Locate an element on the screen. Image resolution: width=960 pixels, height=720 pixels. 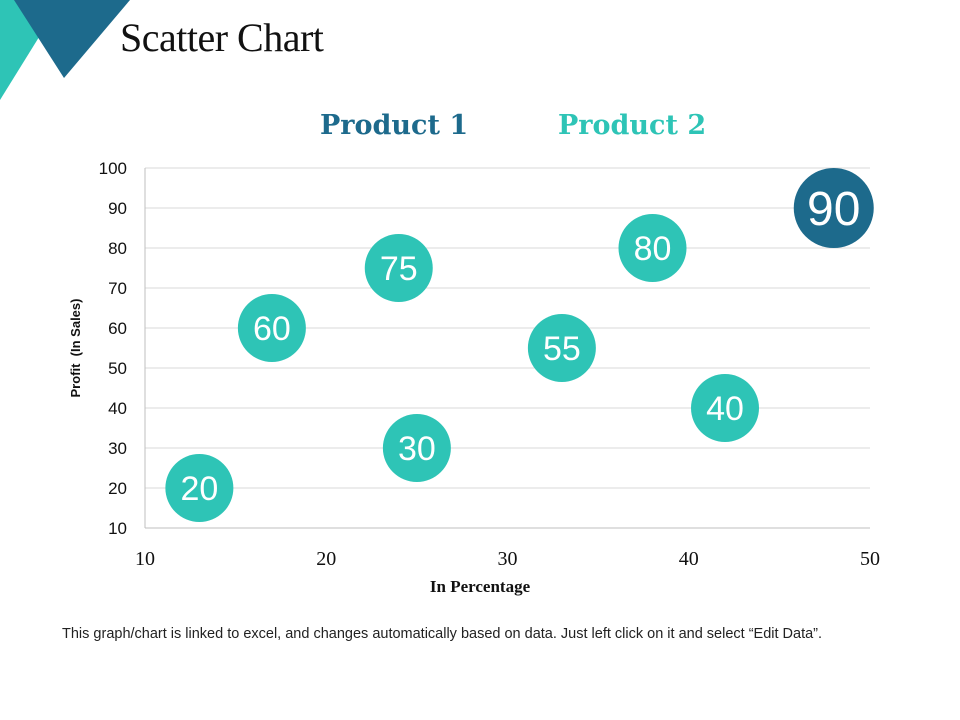
y-tick-label: 70 is located at coordinates (117, 288).